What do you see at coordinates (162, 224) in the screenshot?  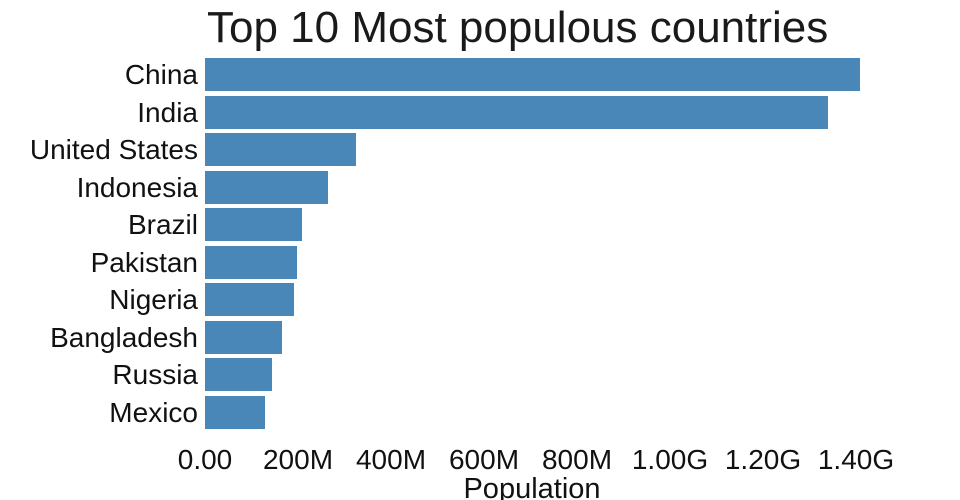 I see `category-label: Brazil` at bounding box center [162, 224].